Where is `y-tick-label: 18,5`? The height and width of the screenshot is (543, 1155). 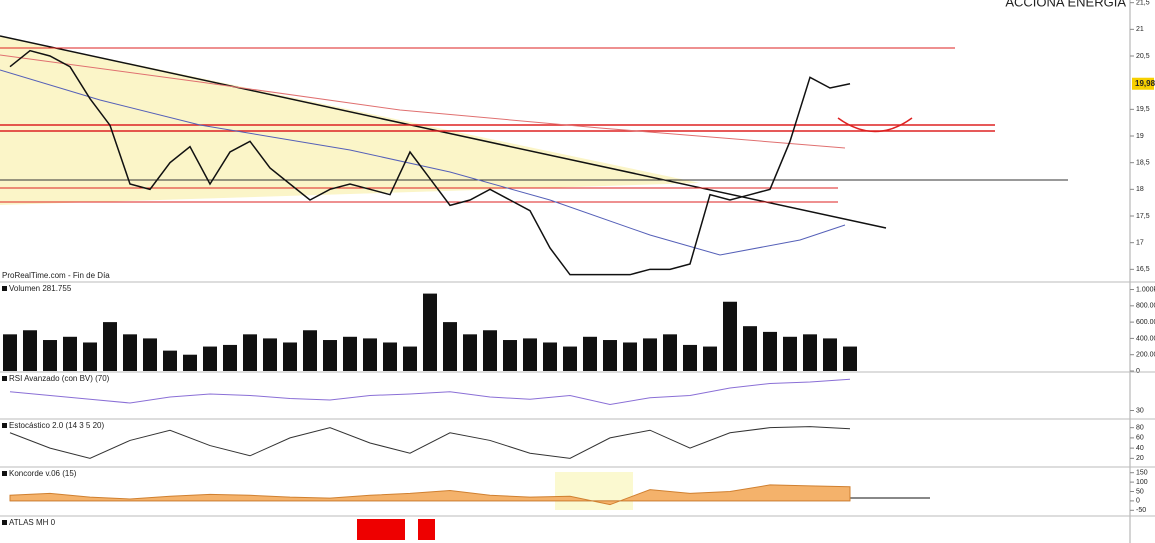 y-tick-label: 18,5 is located at coordinates (1143, 163).